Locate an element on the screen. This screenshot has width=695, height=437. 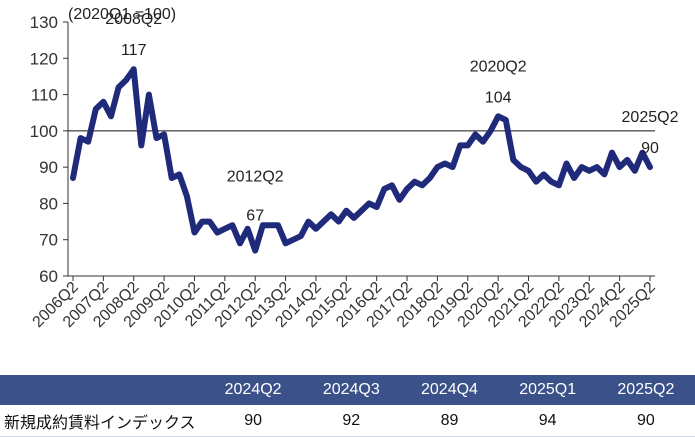
annotation-value-label: 67 is located at coordinates (255, 216).